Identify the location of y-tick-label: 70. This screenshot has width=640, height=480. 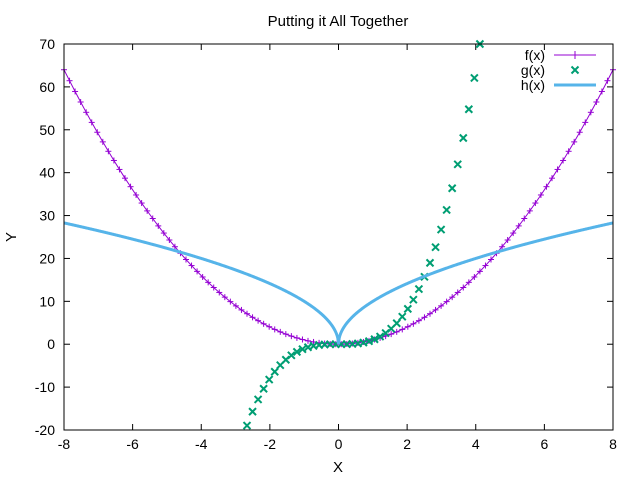
(47, 44).